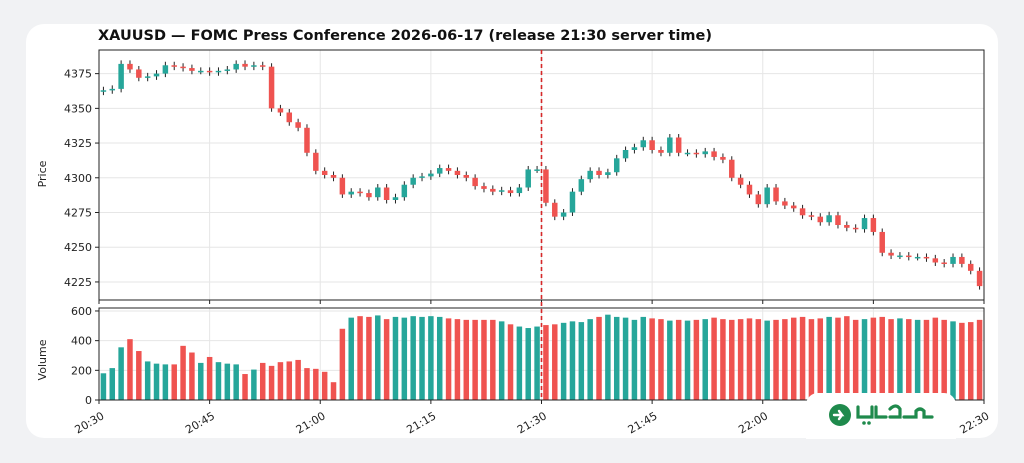 This screenshot has height=463, width=1024. I want to click on x-tick-label: 22:30, so click(975, 422).